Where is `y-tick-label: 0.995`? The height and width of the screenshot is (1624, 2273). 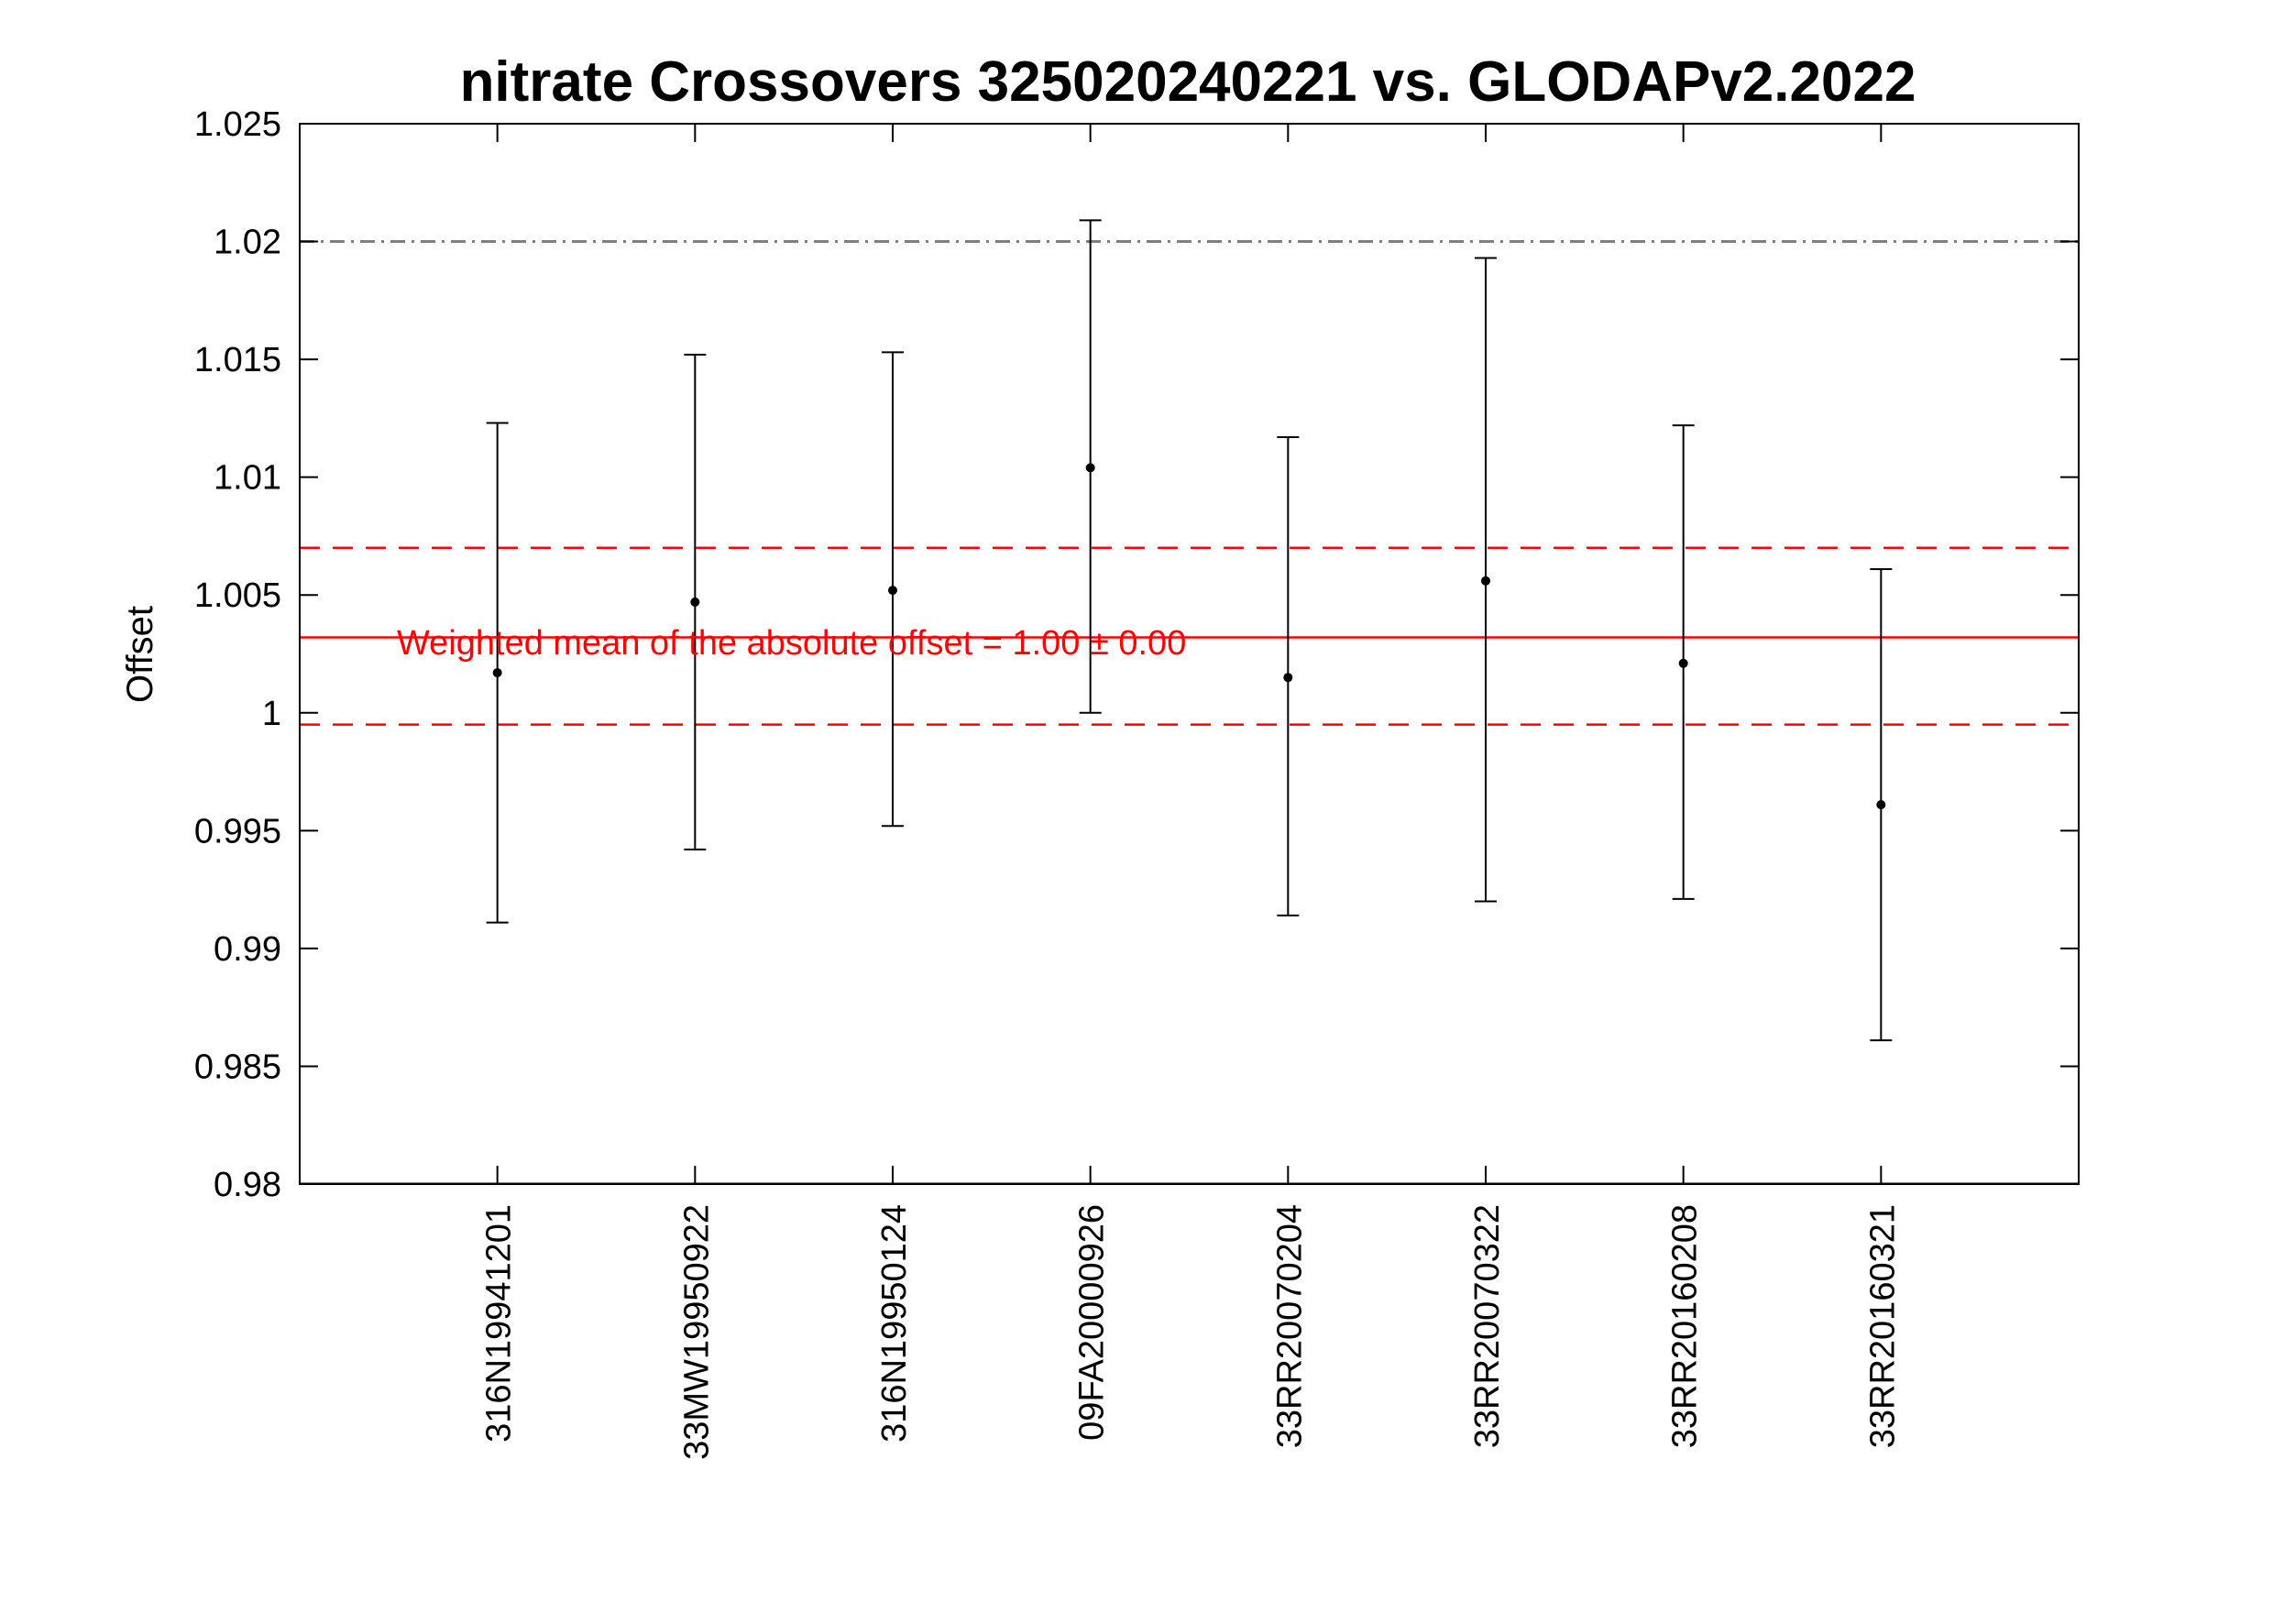 y-tick-label: 0.995 is located at coordinates (237, 831).